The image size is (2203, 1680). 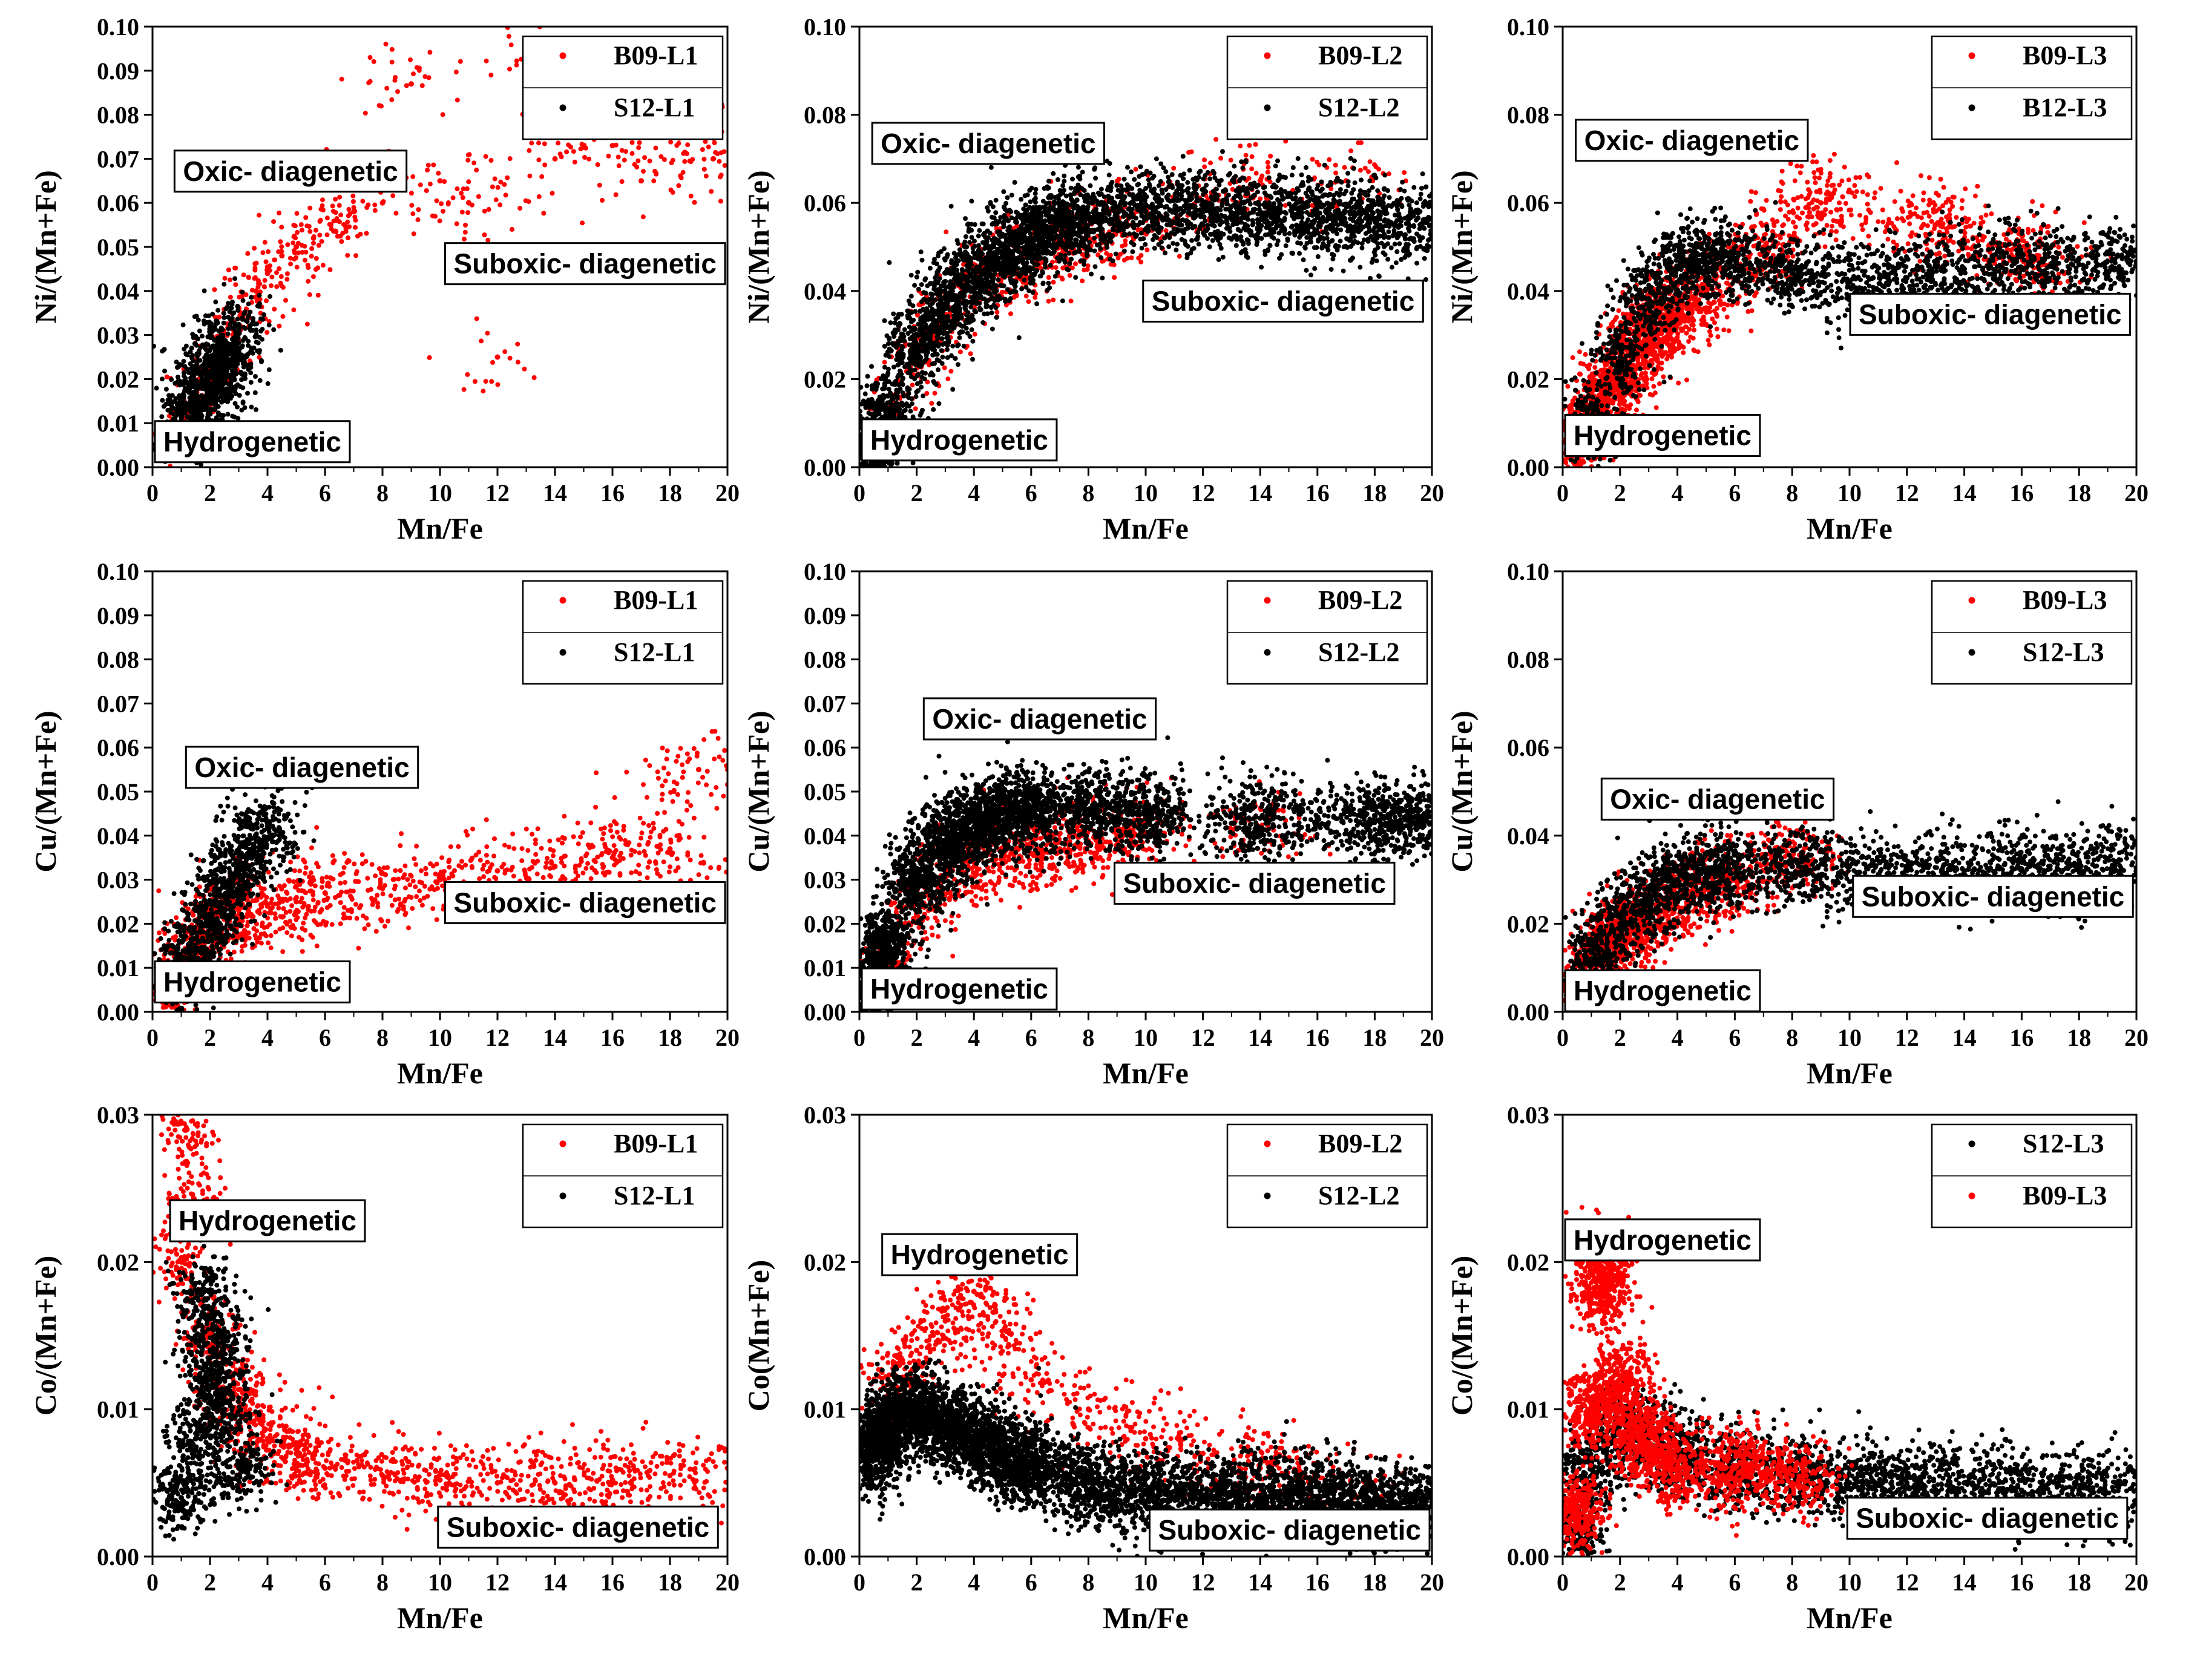 What do you see at coordinates (152, 493) in the screenshot?
I see `x-tick-label: 0` at bounding box center [152, 493].